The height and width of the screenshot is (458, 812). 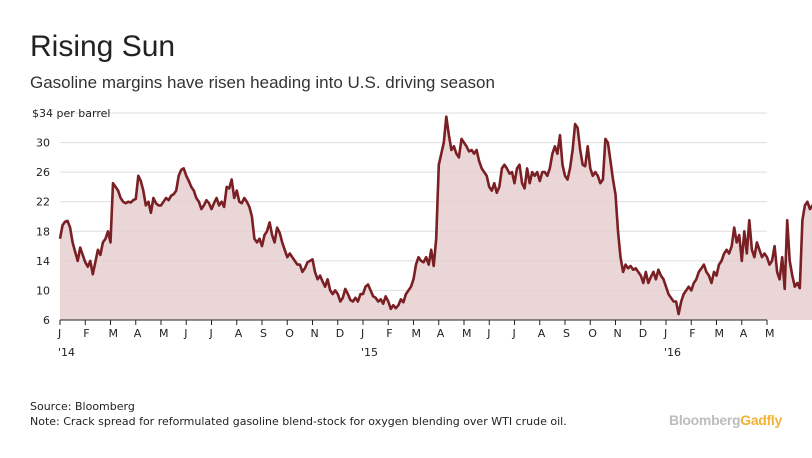 What do you see at coordinates (43, 261) in the screenshot?
I see `y-tick-label: 14` at bounding box center [43, 261].